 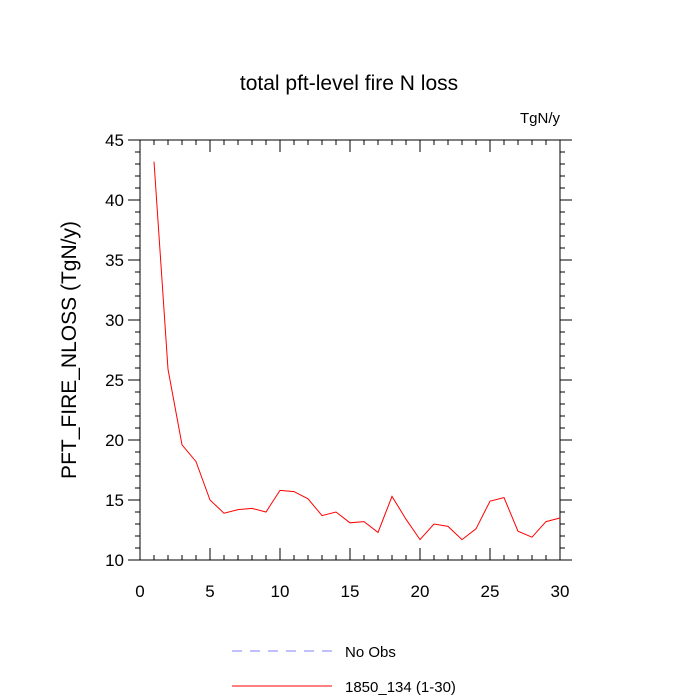 I want to click on x-tick-label: 5, so click(x=209, y=591).